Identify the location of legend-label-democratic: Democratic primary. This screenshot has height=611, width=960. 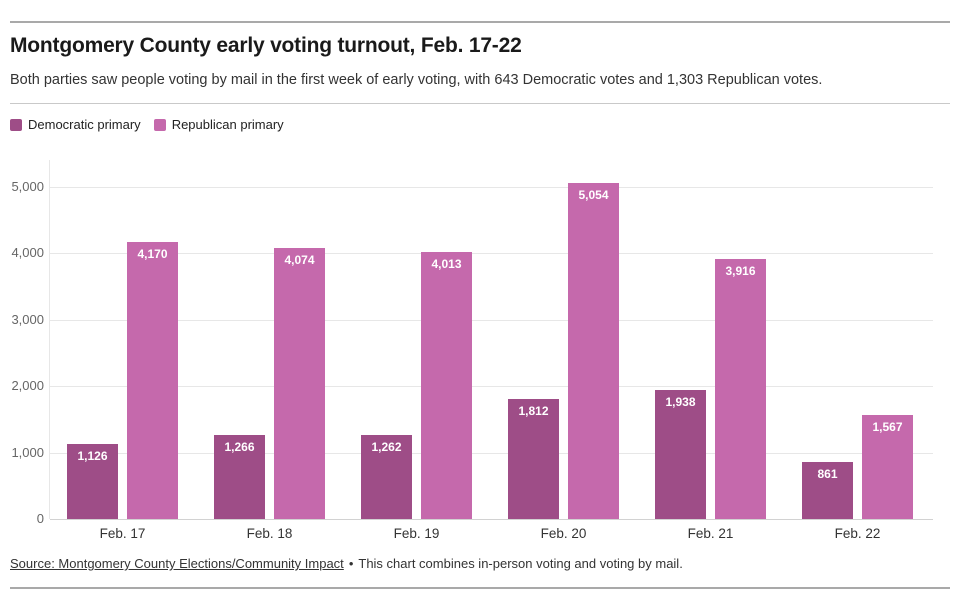
(84, 124).